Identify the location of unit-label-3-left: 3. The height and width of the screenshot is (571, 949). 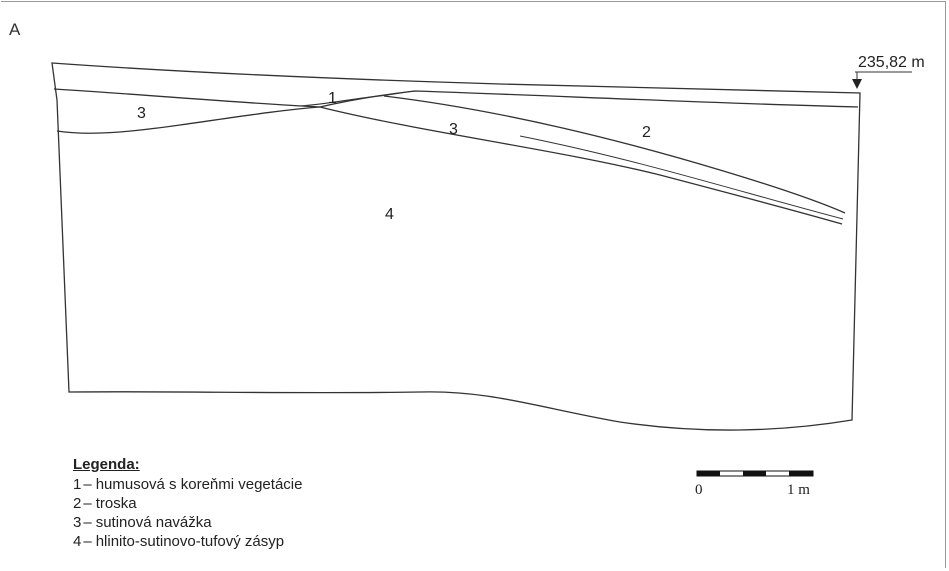
(141, 113).